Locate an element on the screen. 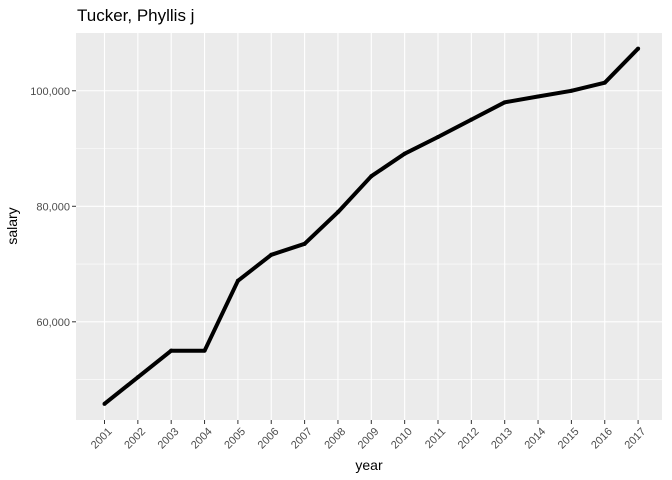  x-tick-label: 2009 is located at coordinates (369, 439).